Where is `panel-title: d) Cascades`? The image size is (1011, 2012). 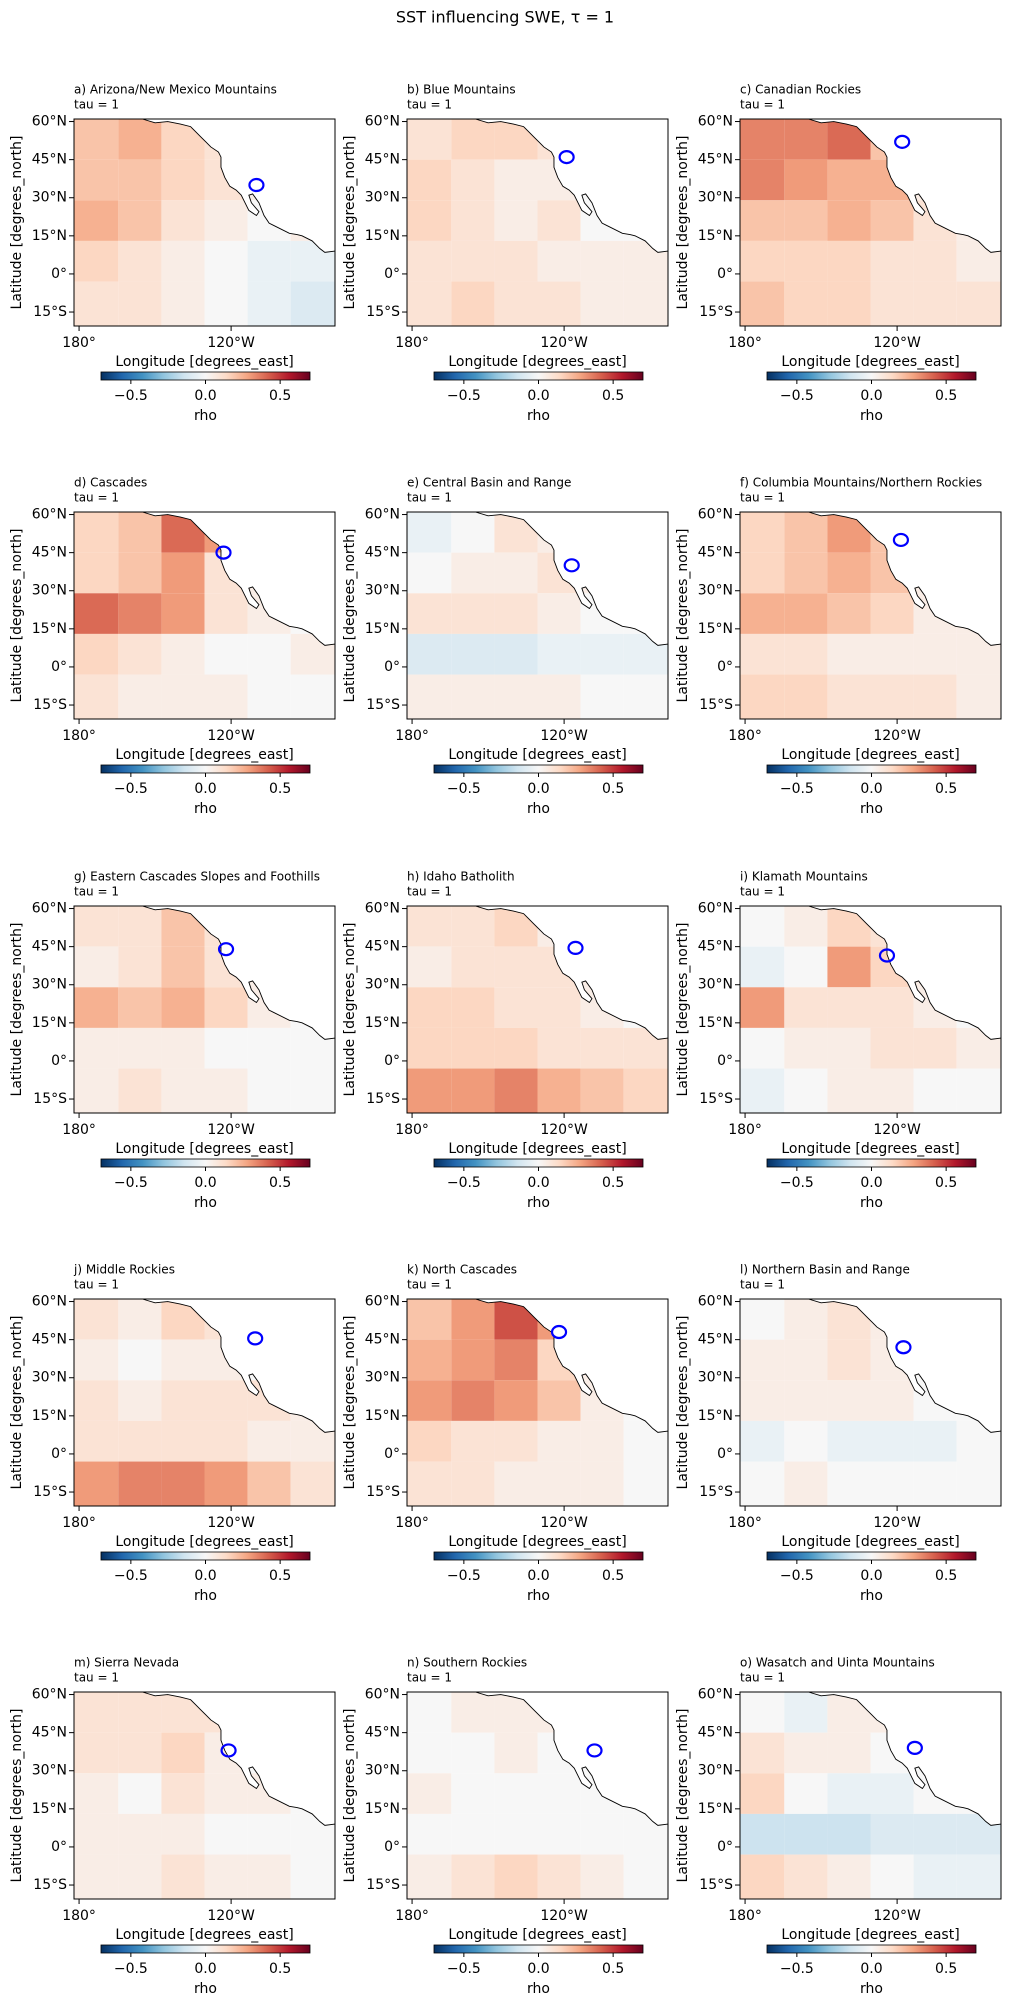 panel-title: d) Cascades is located at coordinates (110, 483).